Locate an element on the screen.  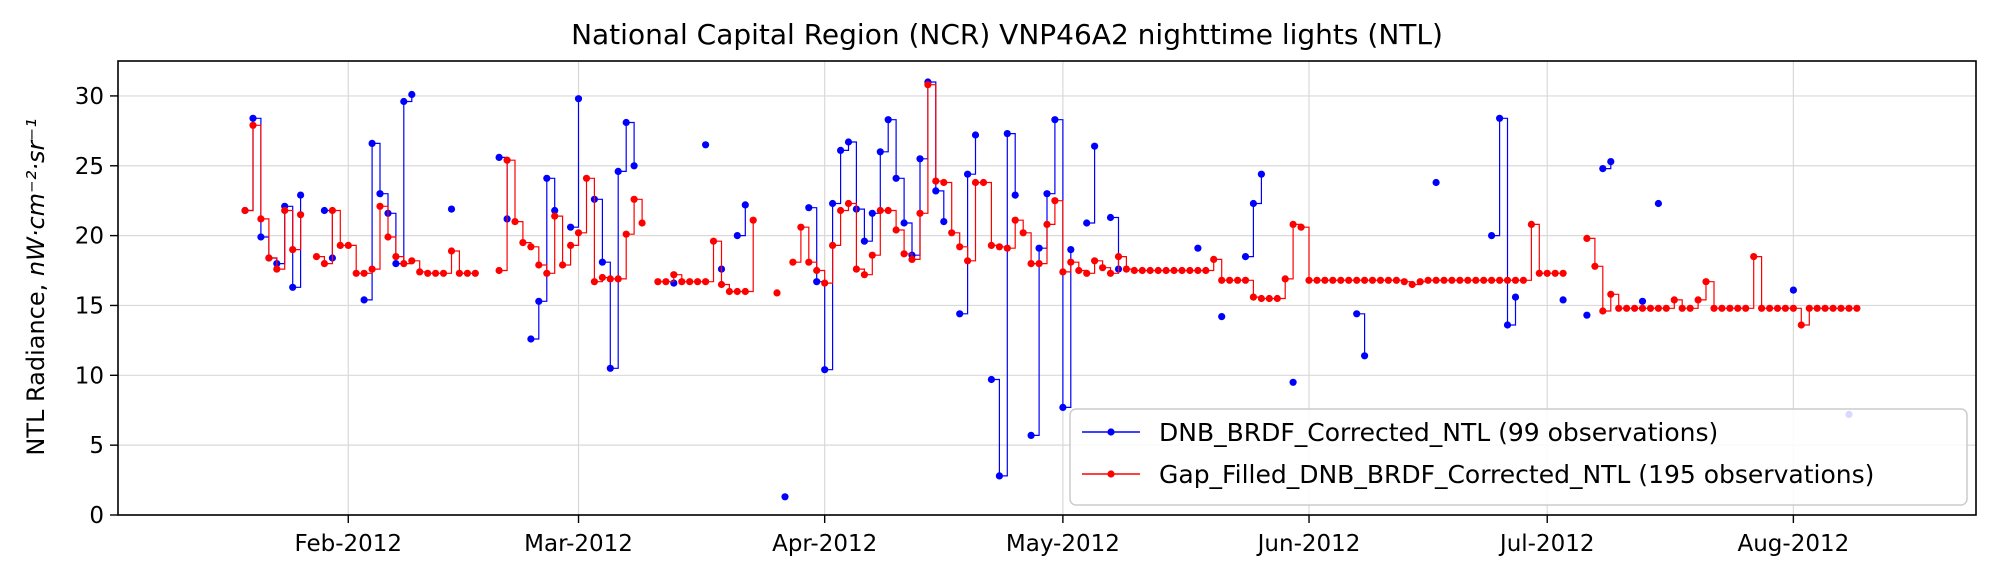
y-tick-label: 25 is located at coordinates (89, 167).